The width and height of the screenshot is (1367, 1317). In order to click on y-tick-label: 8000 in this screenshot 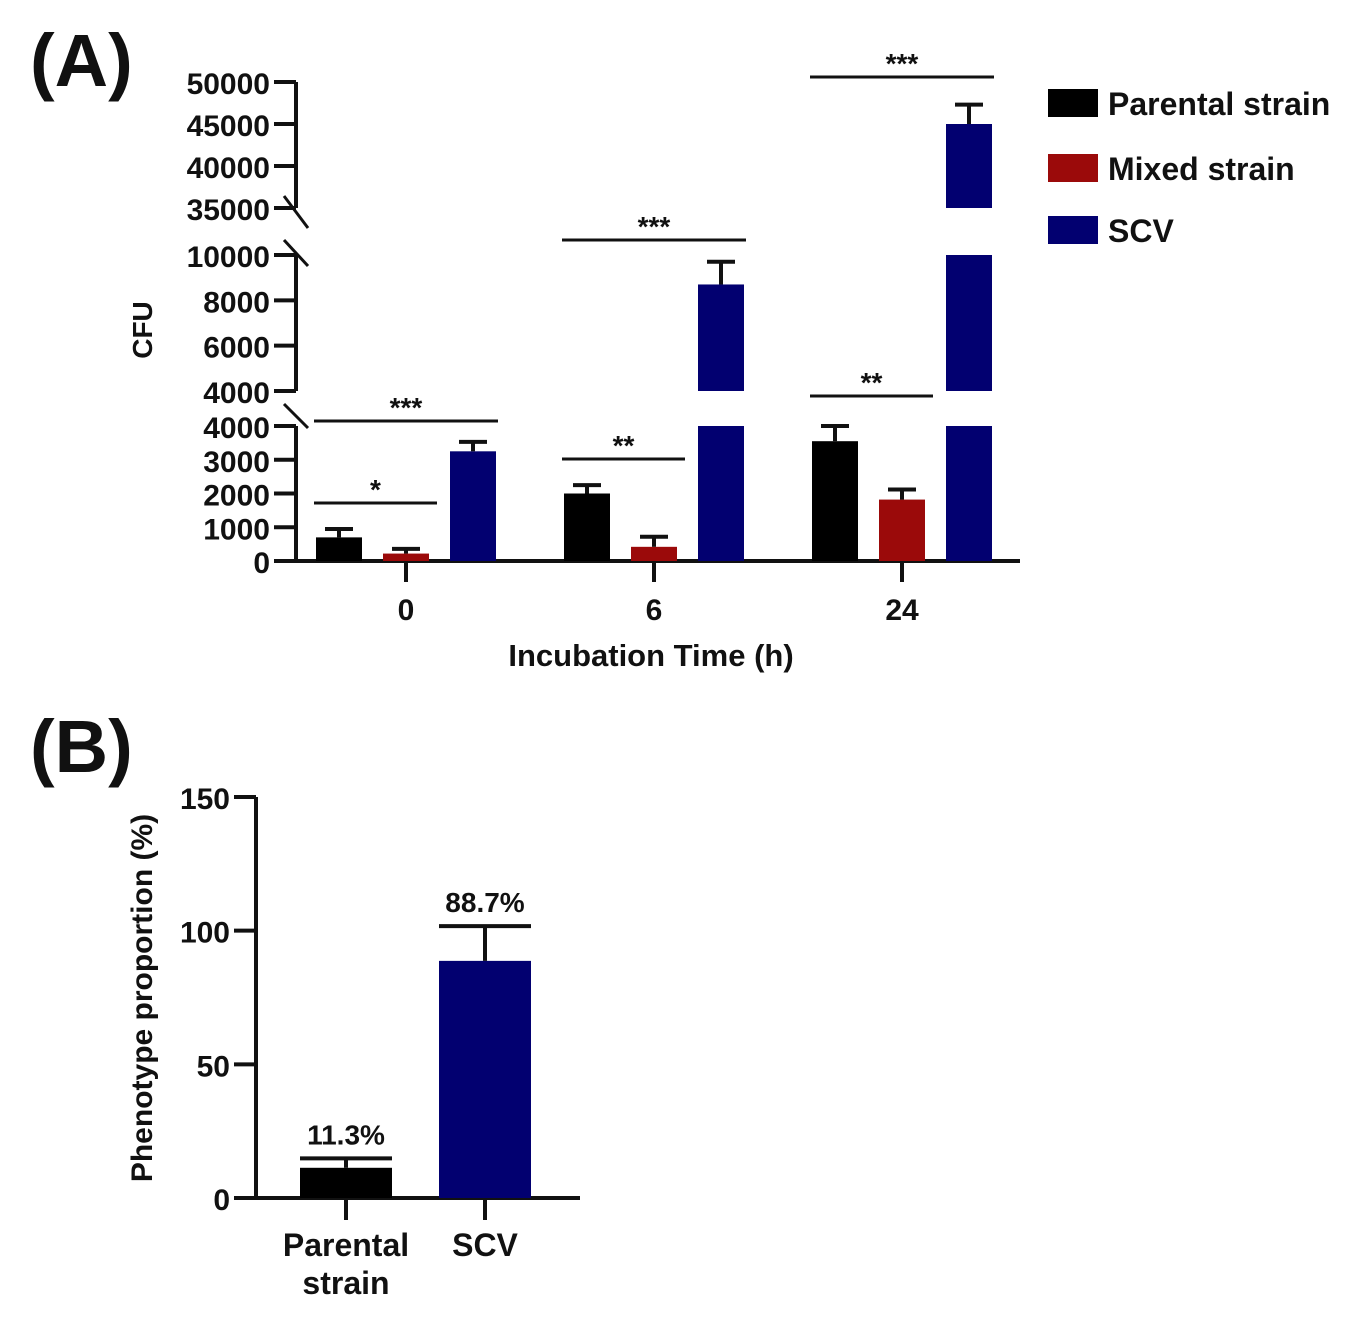, I will do `click(236, 302)`.